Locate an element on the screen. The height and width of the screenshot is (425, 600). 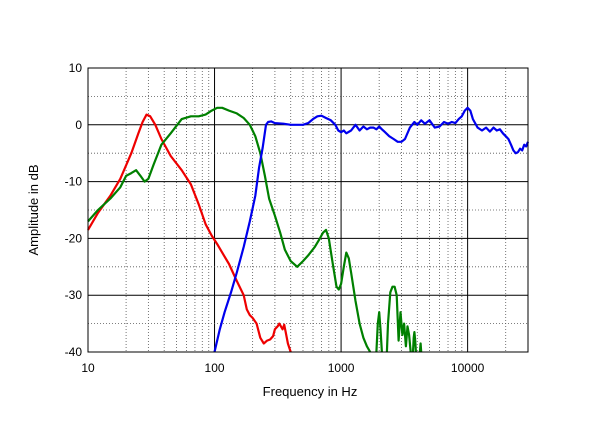
x-axis-label: Frequency in Hz is located at coordinates (310, 391).